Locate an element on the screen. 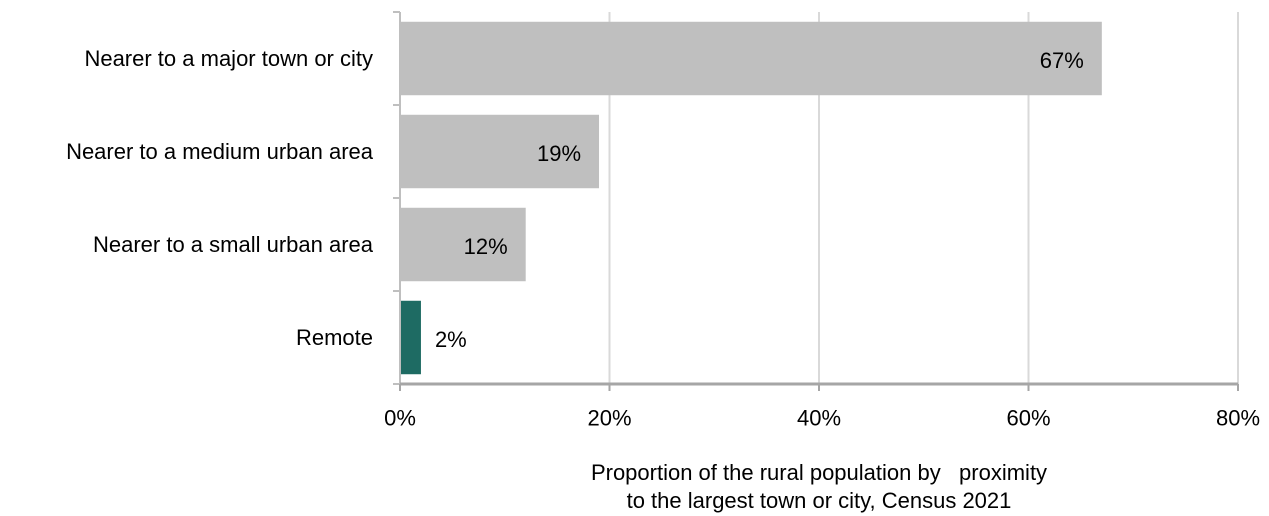  data-label-3: 2% is located at coordinates (451, 339).